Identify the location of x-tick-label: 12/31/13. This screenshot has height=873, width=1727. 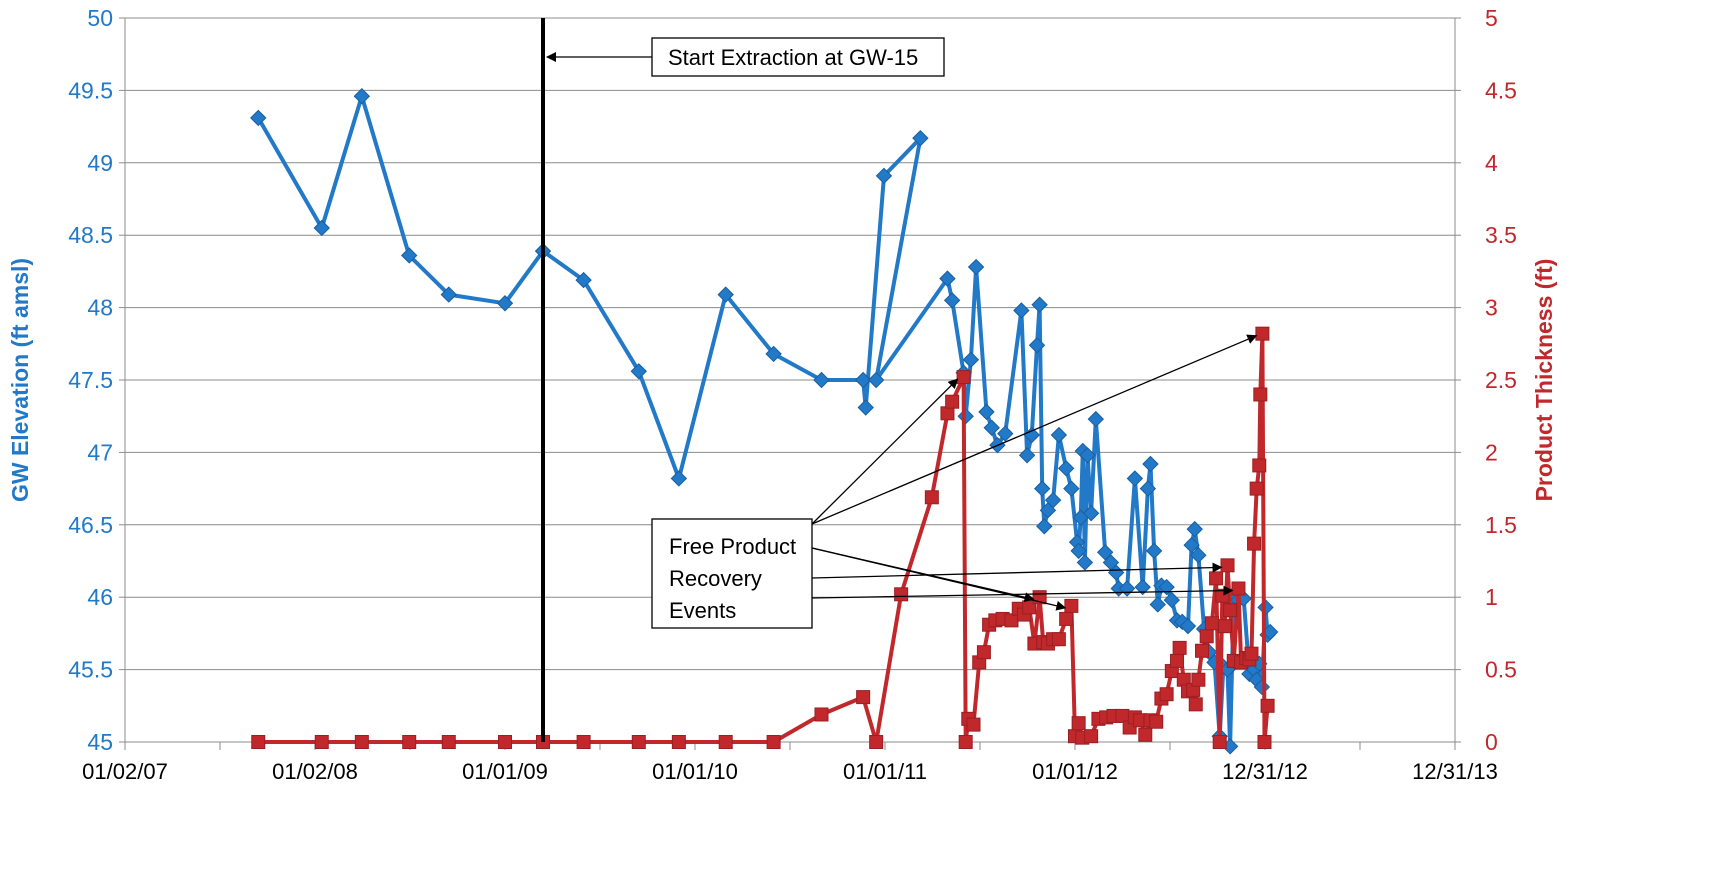
(1455, 771).